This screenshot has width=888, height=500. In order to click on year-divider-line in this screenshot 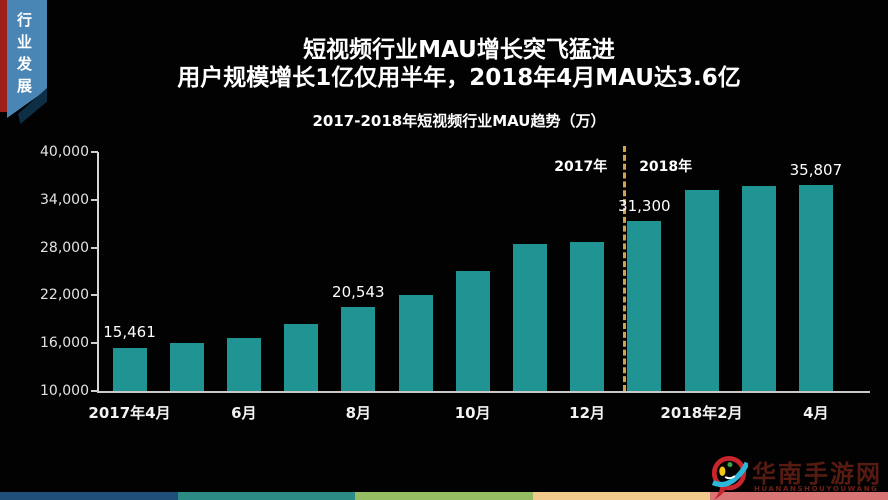, I will do `click(625, 268)`.